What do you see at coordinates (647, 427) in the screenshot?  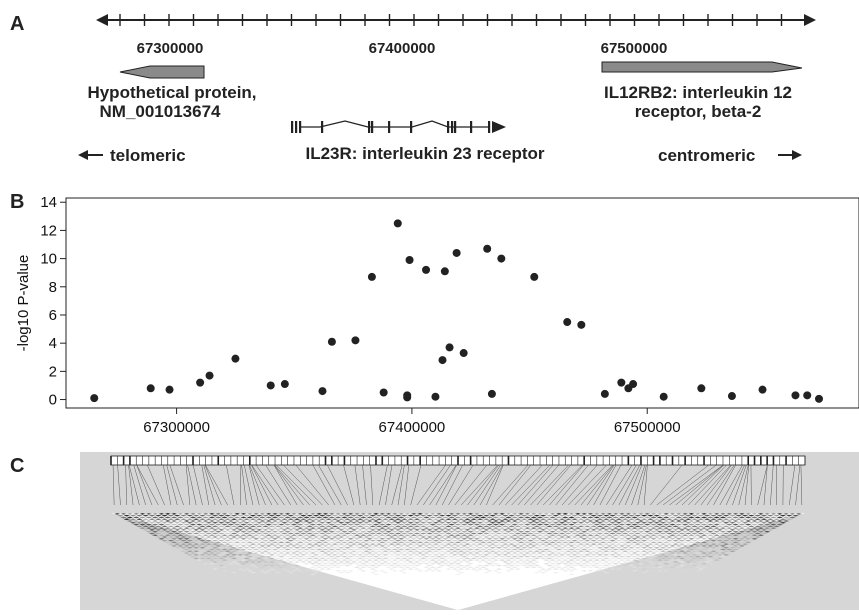 I see `x-tick-label: 67500000` at bounding box center [647, 427].